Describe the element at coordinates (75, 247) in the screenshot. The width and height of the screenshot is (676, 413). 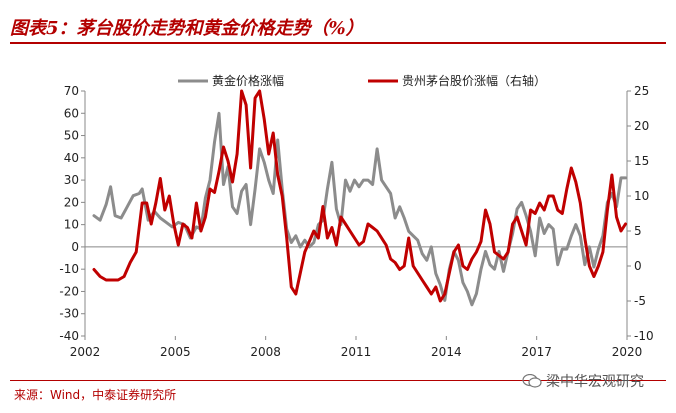
I see `left-tick-label: 0` at that location.